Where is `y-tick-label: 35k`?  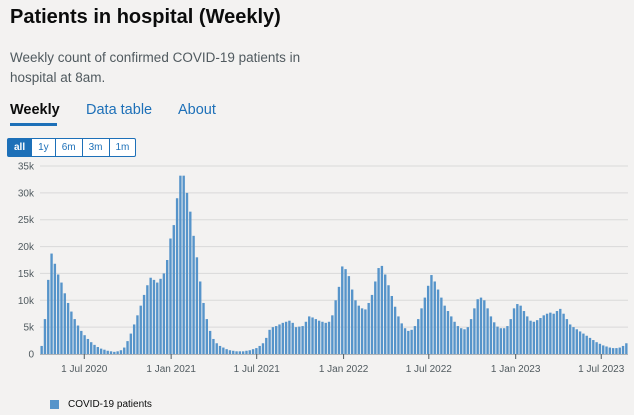
y-tick-label: 35k is located at coordinates (26, 167).